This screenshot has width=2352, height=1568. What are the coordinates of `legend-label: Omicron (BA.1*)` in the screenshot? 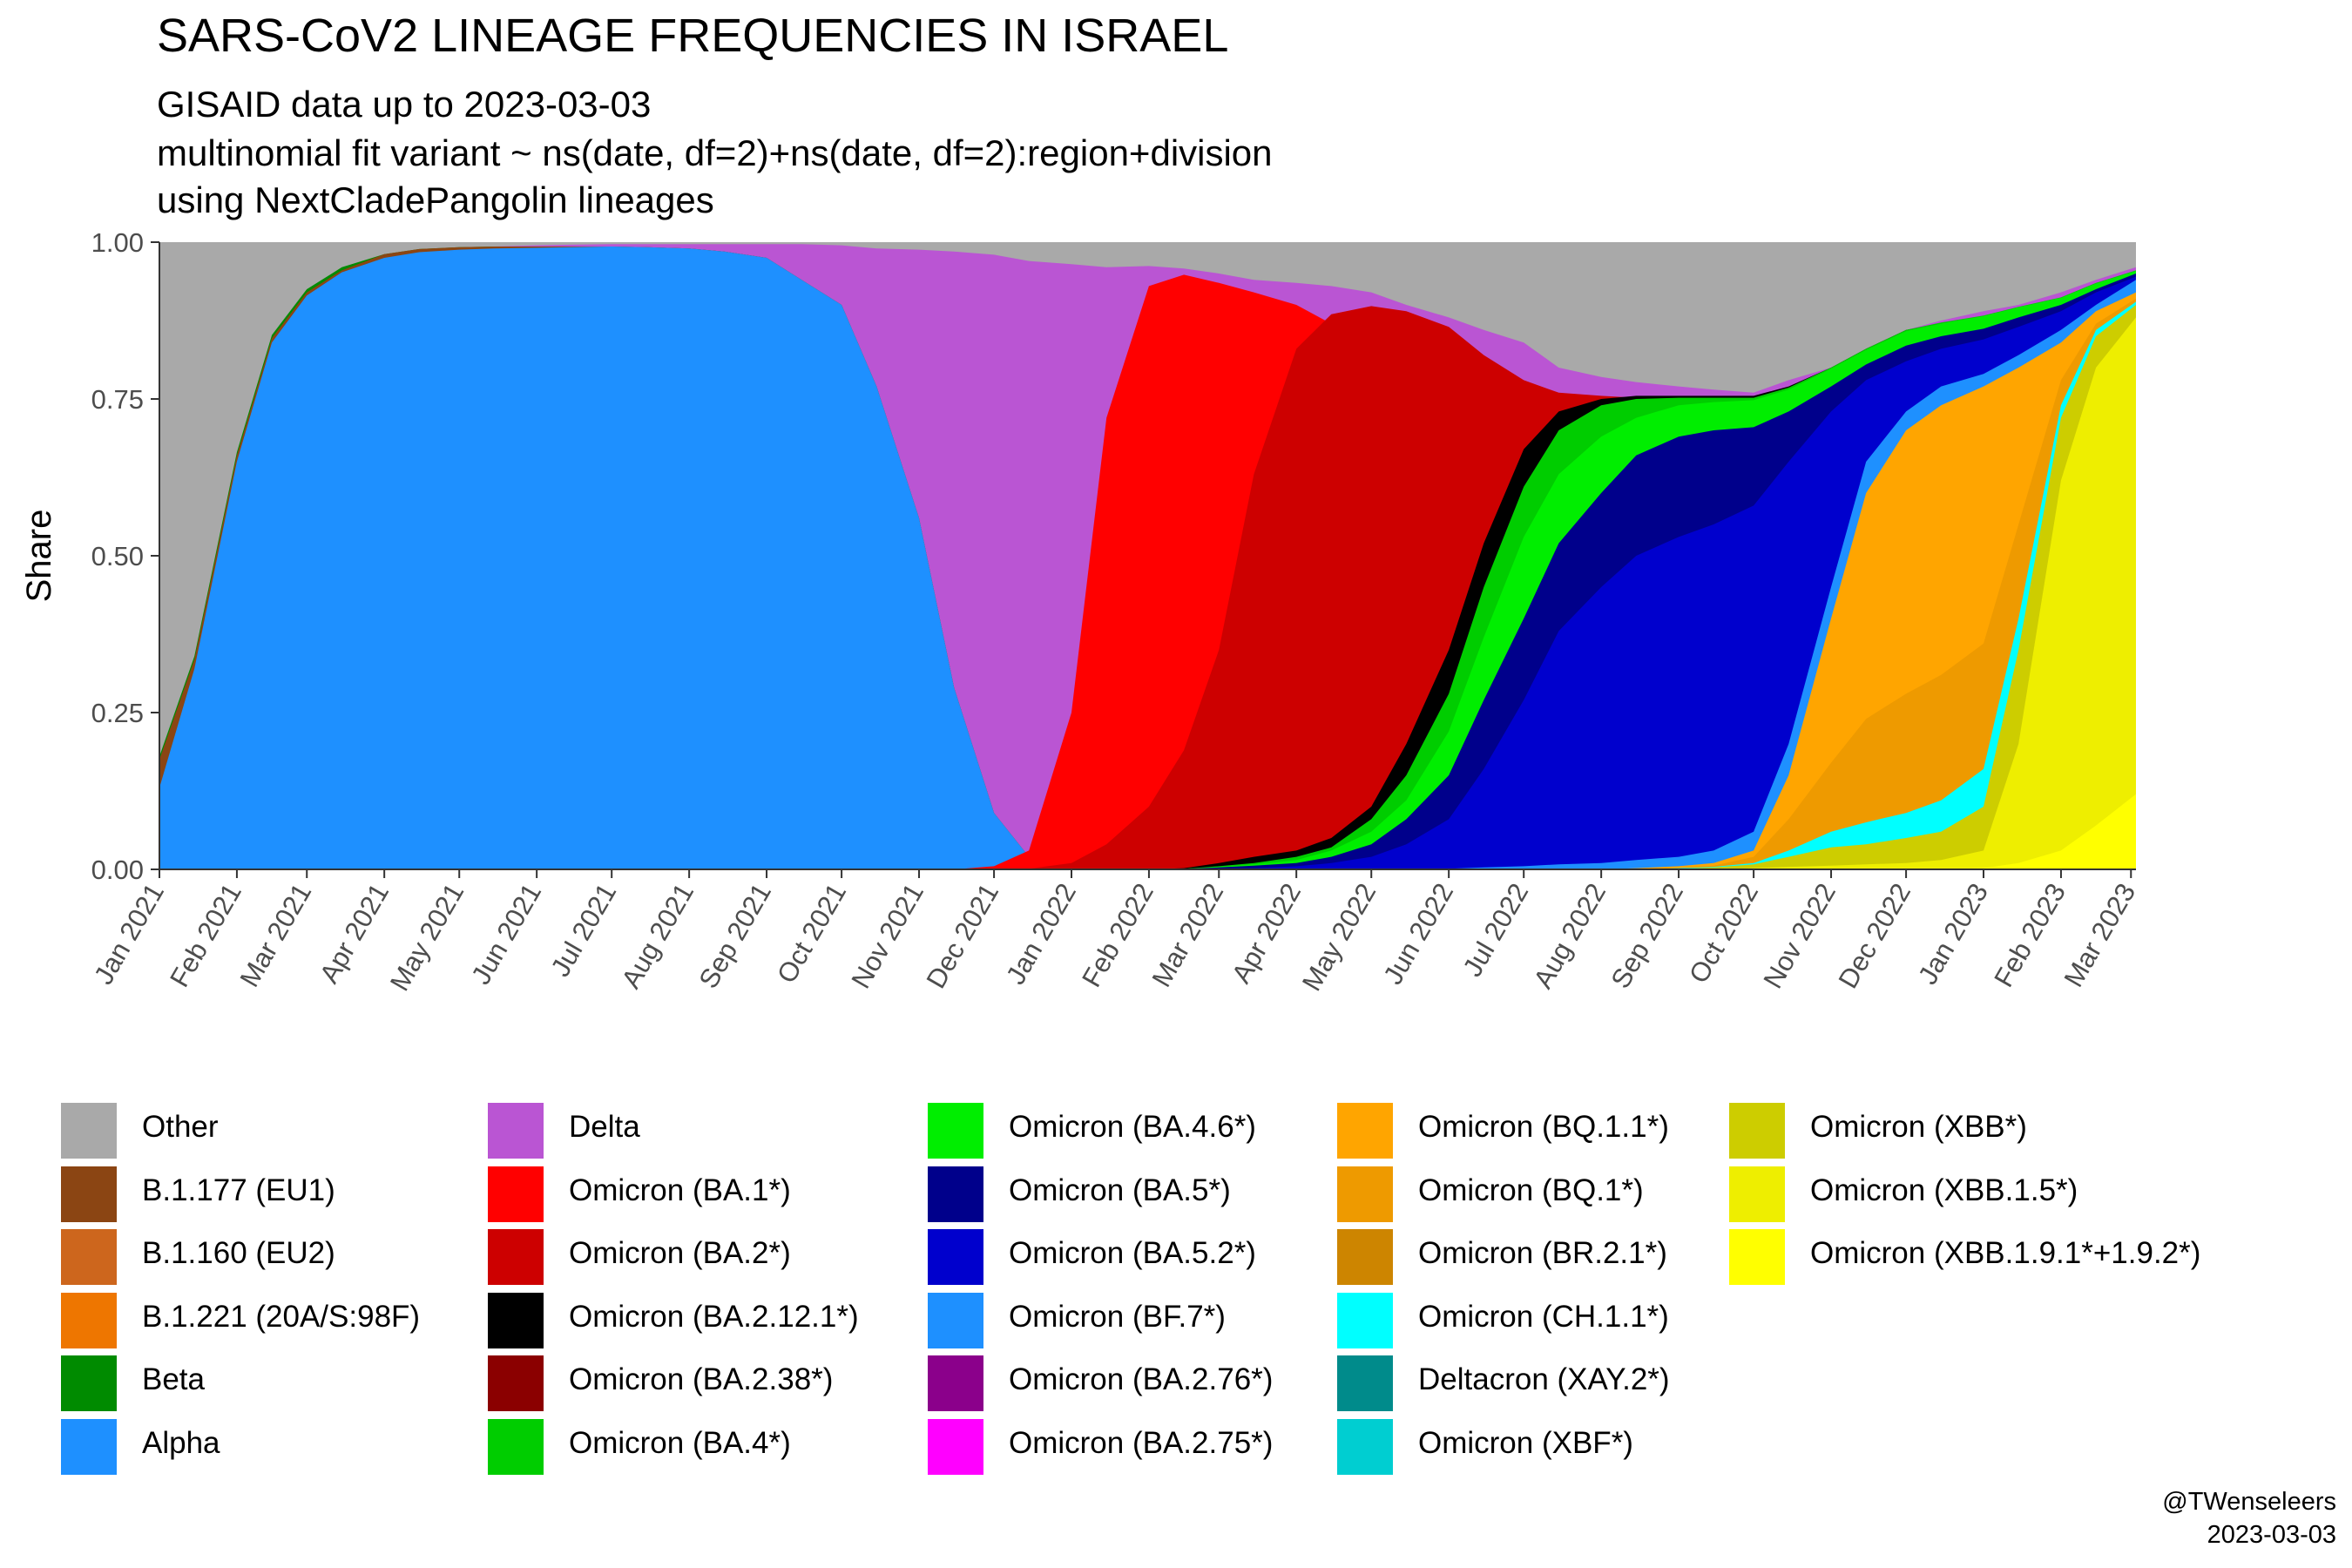 It's located at (680, 1190).